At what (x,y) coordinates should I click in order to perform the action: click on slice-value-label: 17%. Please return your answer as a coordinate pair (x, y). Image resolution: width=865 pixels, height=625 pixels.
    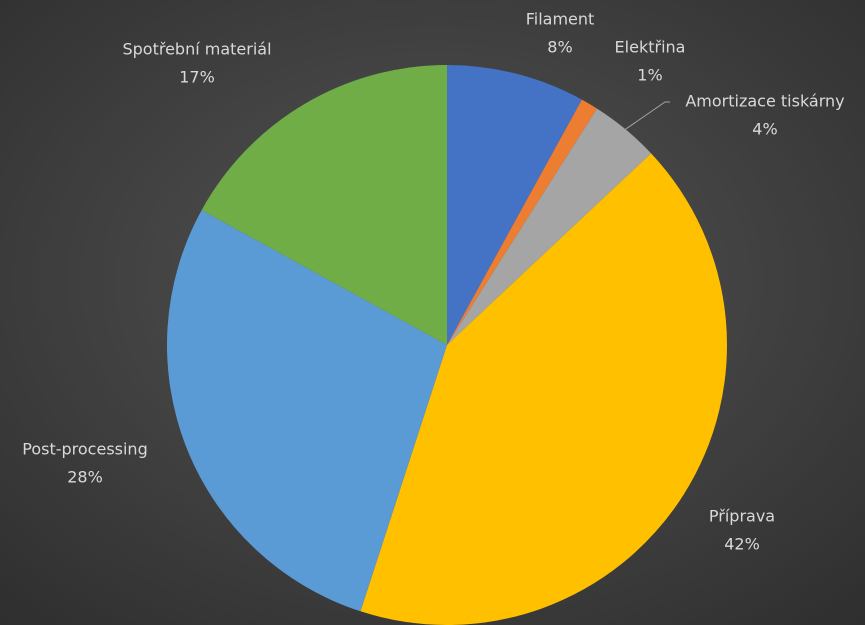
    Looking at the image, I should click on (197, 77).